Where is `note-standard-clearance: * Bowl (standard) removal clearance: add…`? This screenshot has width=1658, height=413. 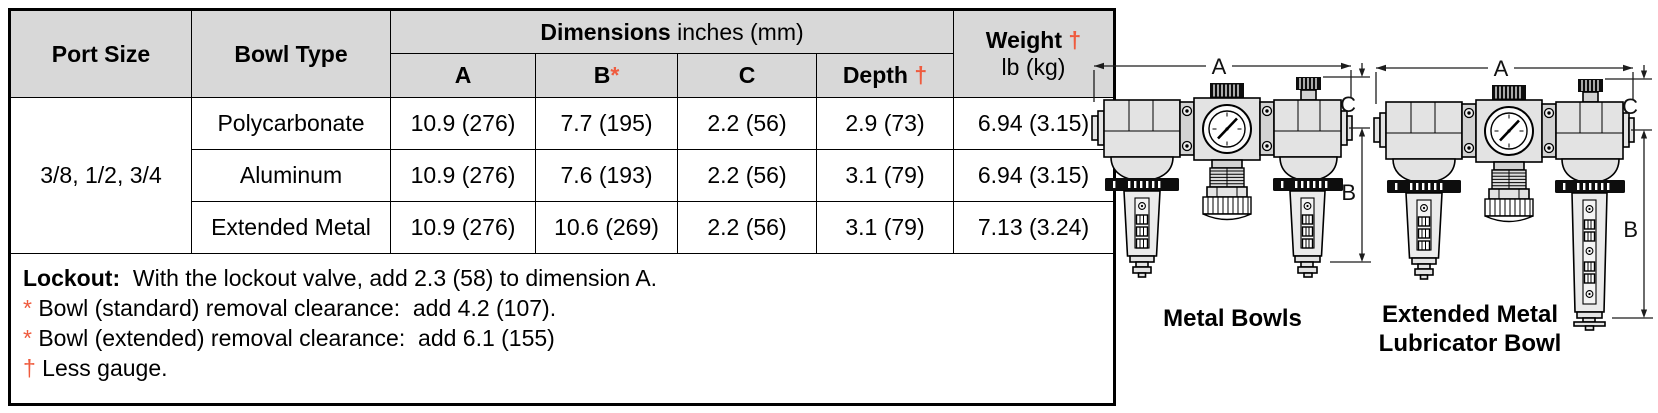
note-standard-clearance: * Bowl (standard) removal clearance: add… is located at coordinates (565, 308).